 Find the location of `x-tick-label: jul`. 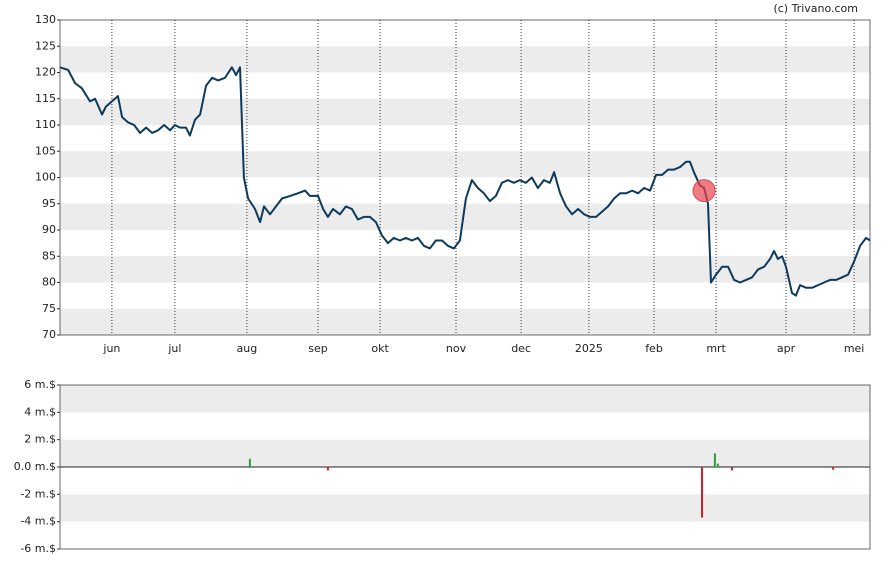

x-tick-label: jul is located at coordinates (174, 348).